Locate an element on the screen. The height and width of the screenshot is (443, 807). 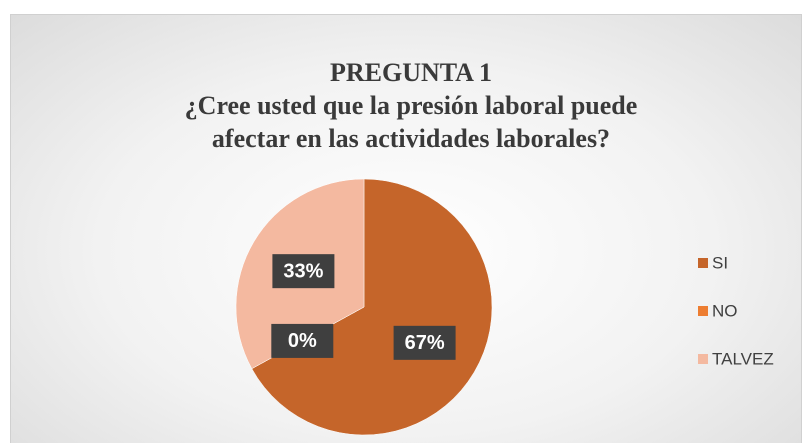
data-label: 67% is located at coordinates (425, 343).